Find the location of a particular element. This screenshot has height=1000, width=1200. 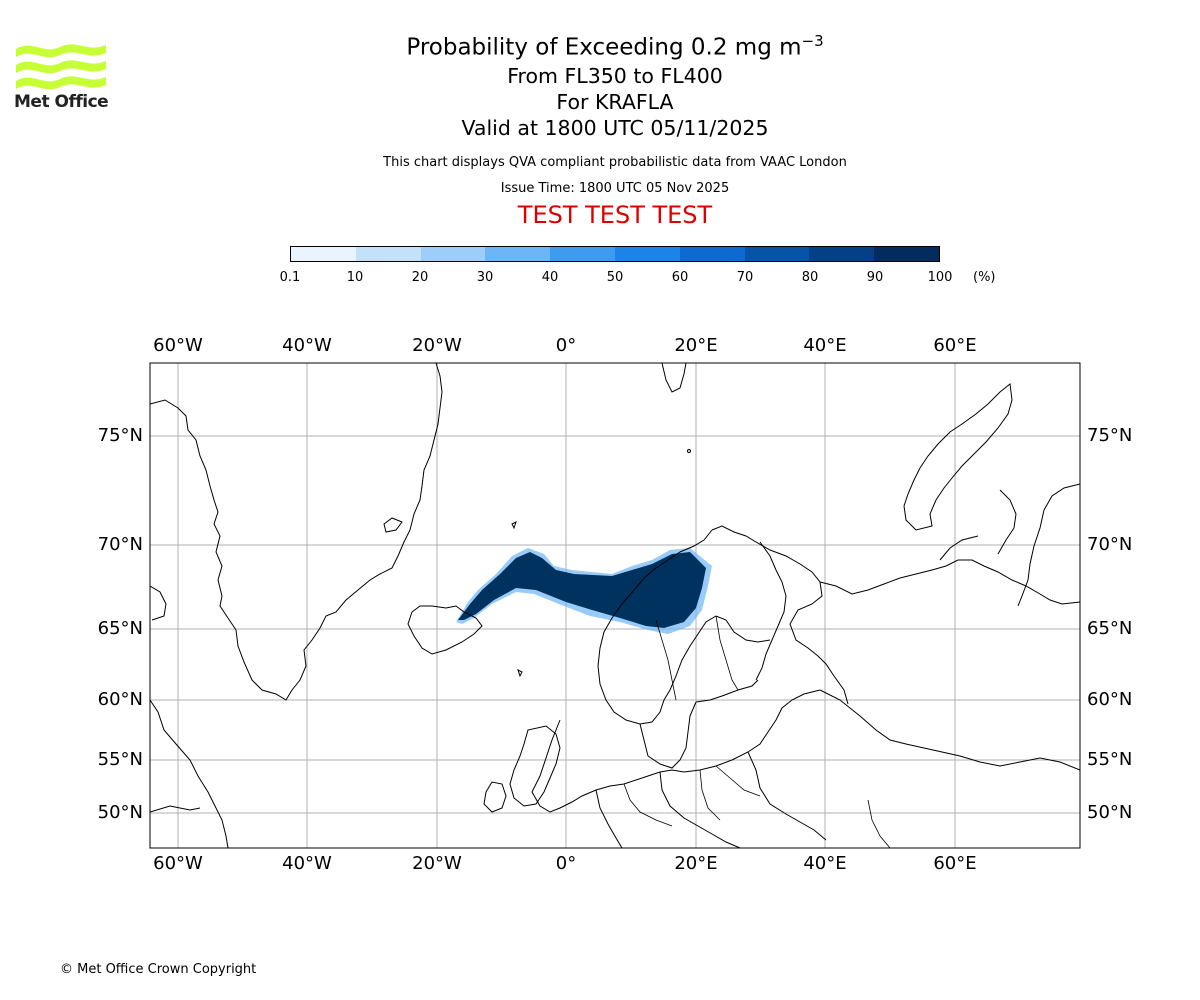

colorbar-tick-label: 10 is located at coordinates (355, 277).